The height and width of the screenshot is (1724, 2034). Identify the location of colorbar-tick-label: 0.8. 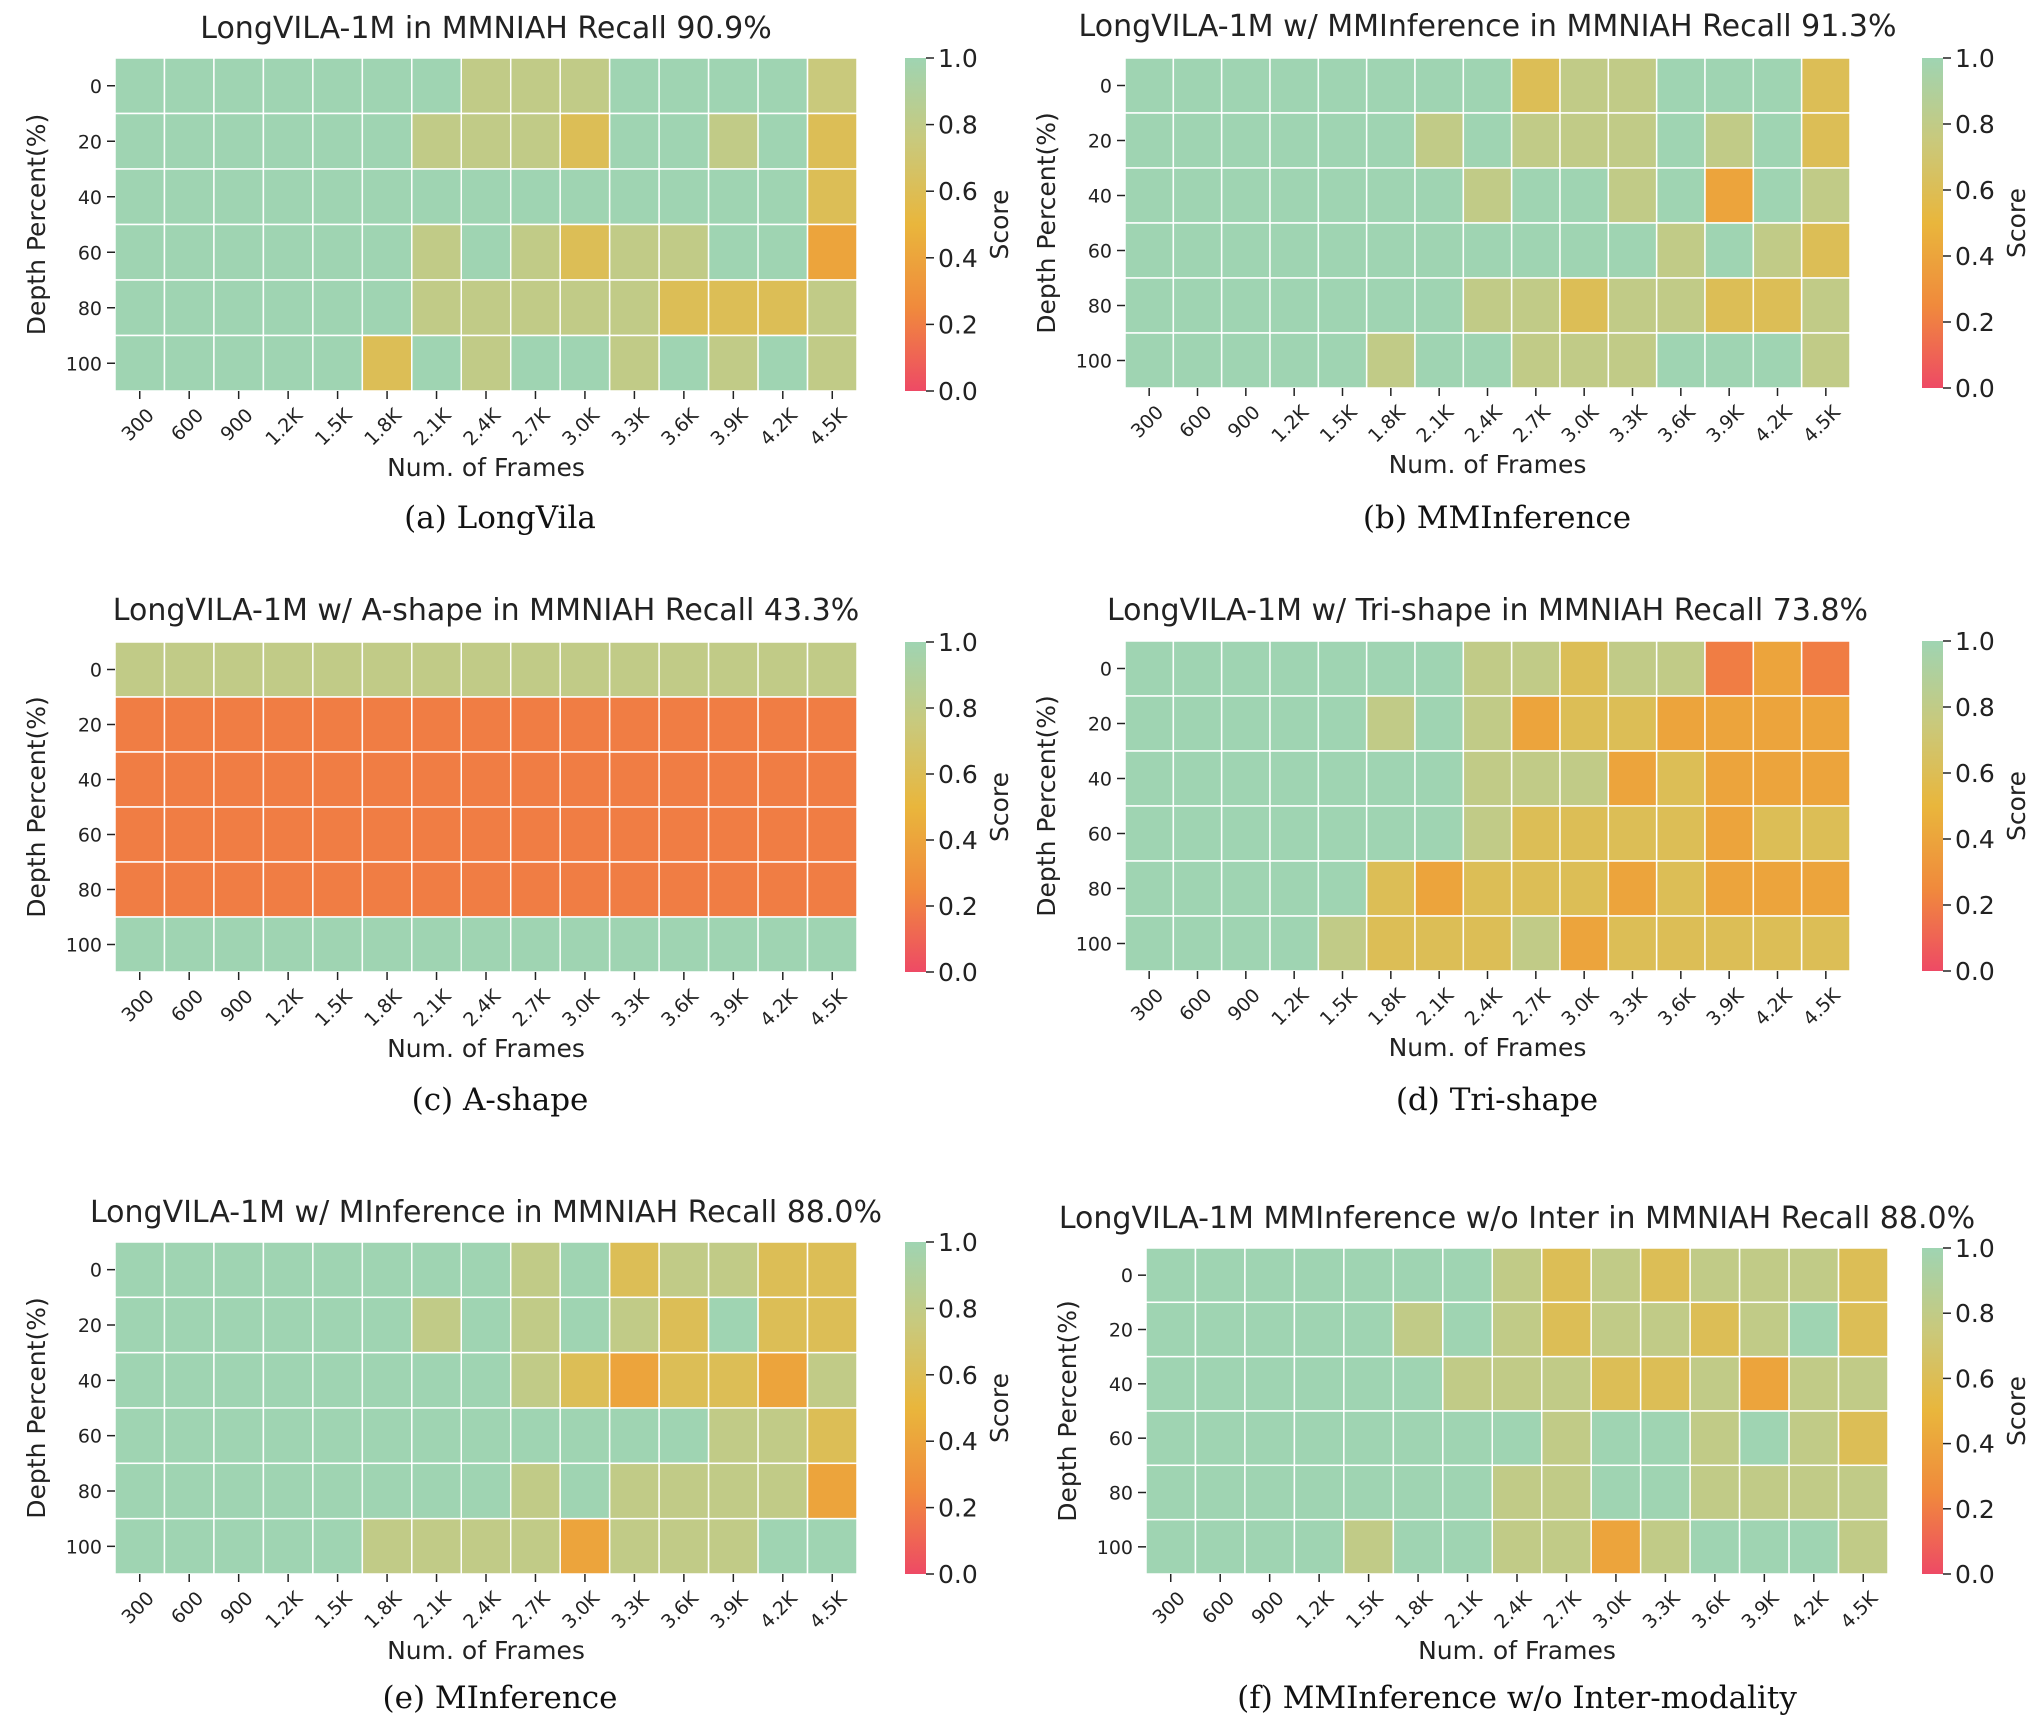
(1975, 1313).